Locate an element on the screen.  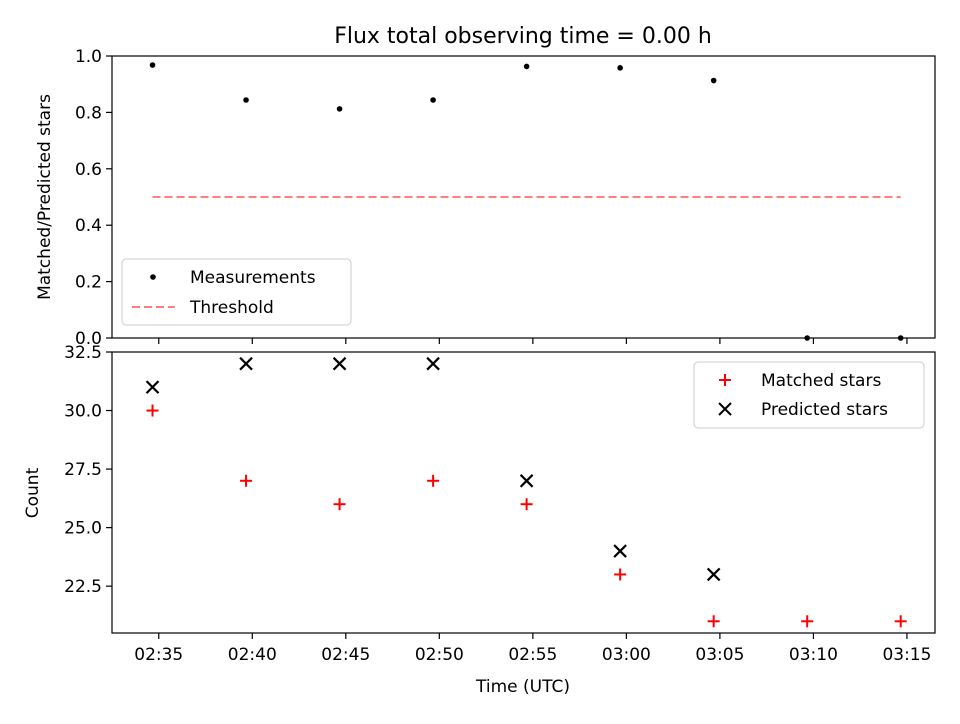
bottom-y-tick-label: 22.5 is located at coordinates (83, 587).